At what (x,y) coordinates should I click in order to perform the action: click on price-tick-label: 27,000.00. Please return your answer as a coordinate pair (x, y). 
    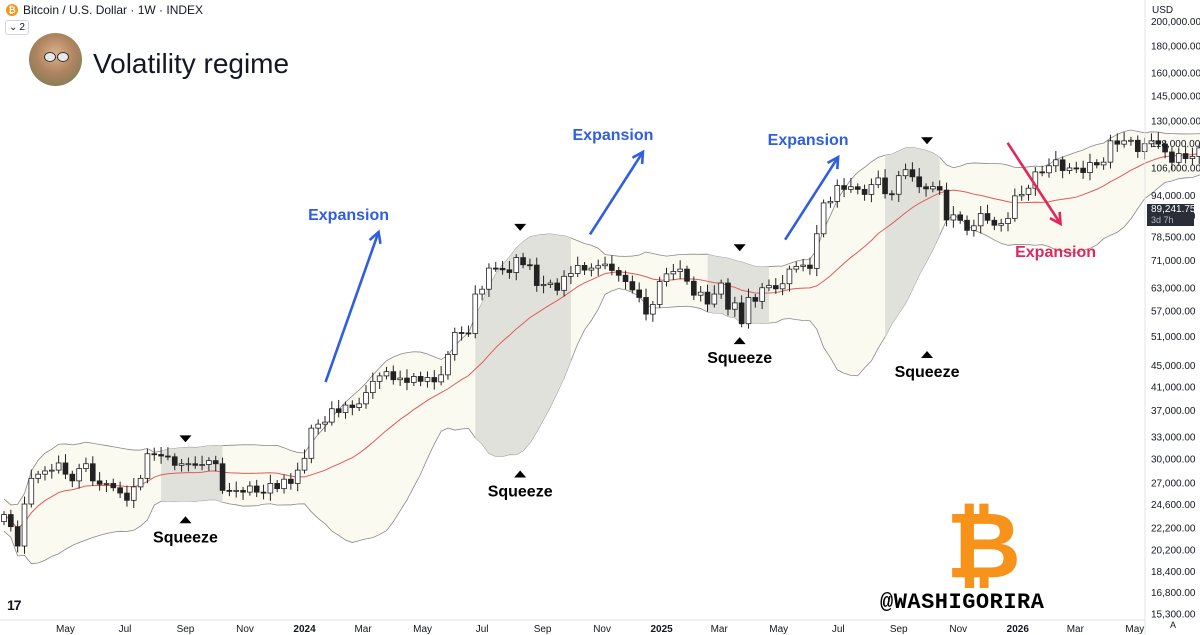
    Looking at the image, I should click on (1173, 484).